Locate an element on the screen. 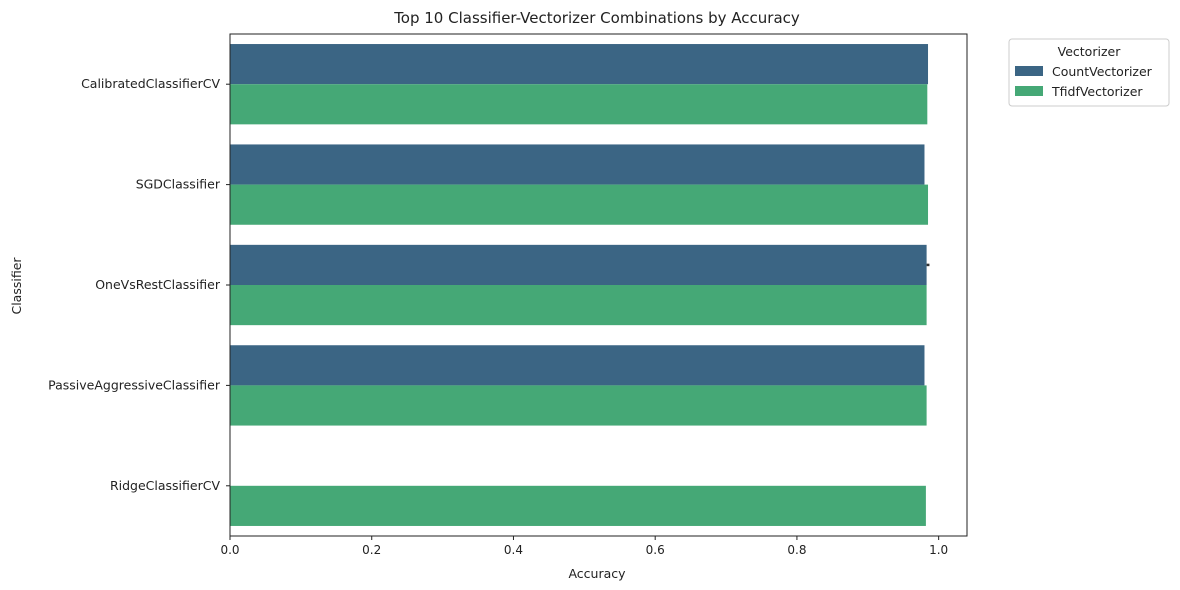  legend-box is located at coordinates (1089, 72).